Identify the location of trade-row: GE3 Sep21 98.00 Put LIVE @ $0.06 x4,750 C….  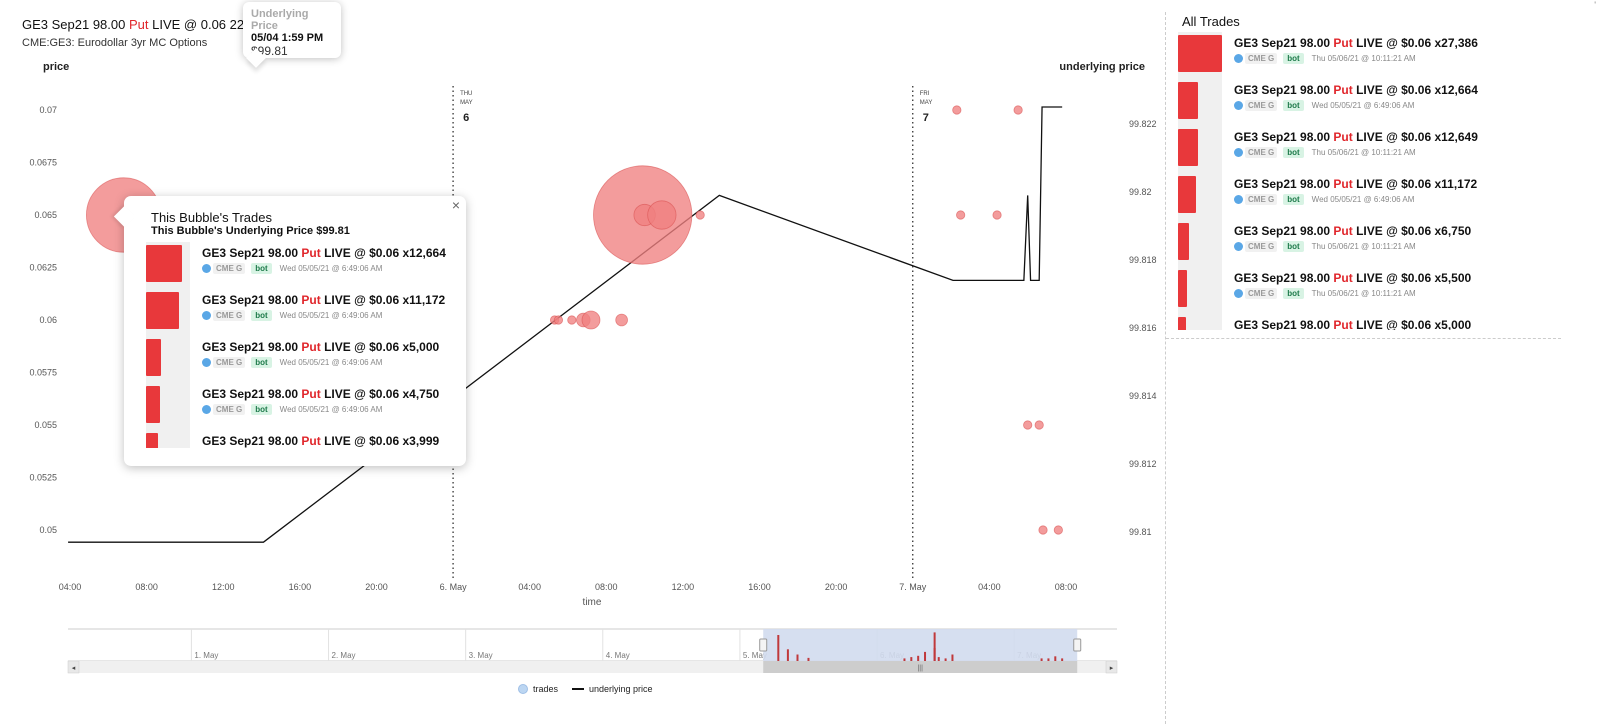
(304, 406).